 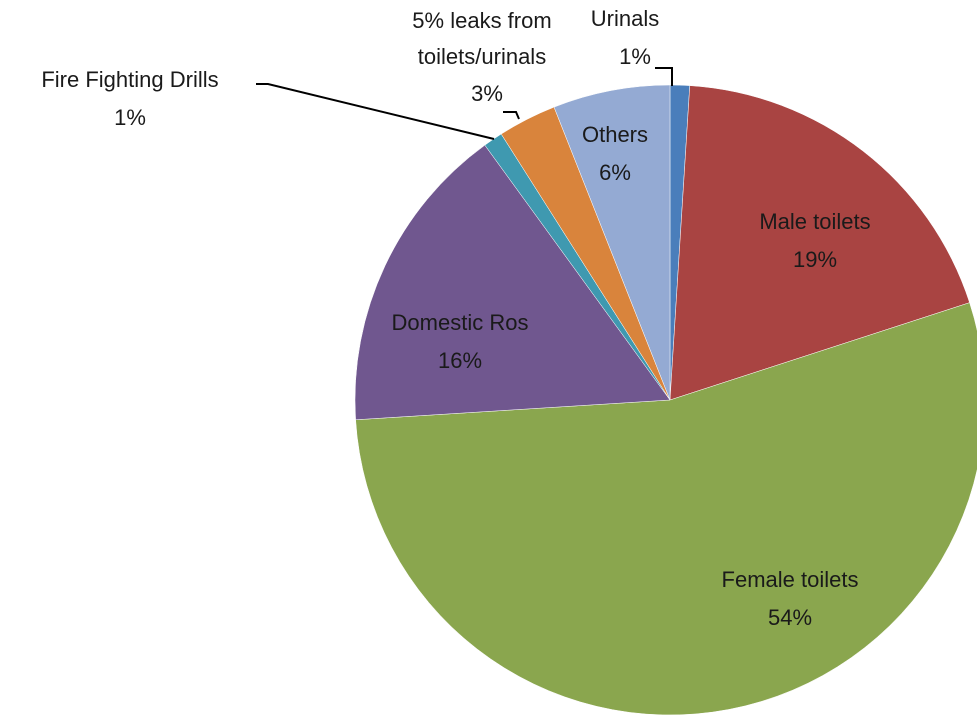 What do you see at coordinates (625, 38) in the screenshot?
I see `data-label: Urinals 1%` at bounding box center [625, 38].